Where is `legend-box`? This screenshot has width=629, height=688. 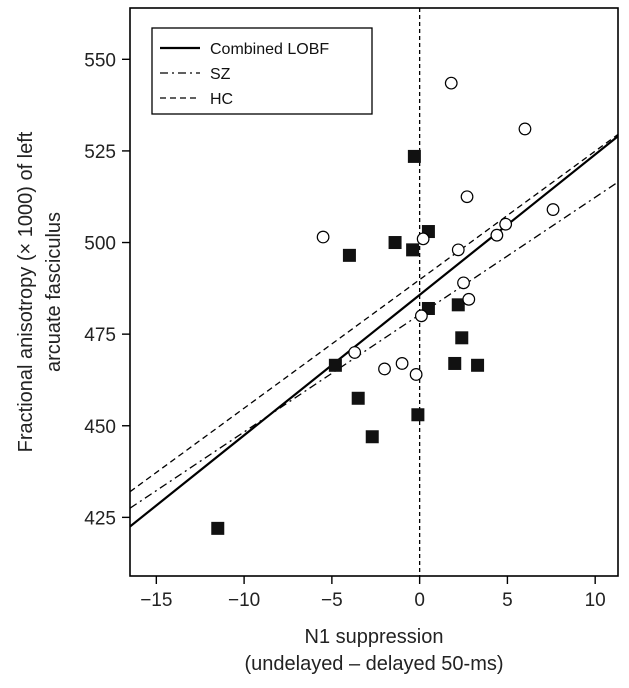
legend-box is located at coordinates (262, 71).